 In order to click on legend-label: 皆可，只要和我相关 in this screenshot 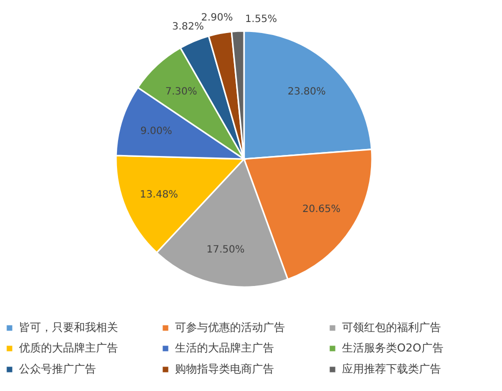, I will do `click(68, 327)`.